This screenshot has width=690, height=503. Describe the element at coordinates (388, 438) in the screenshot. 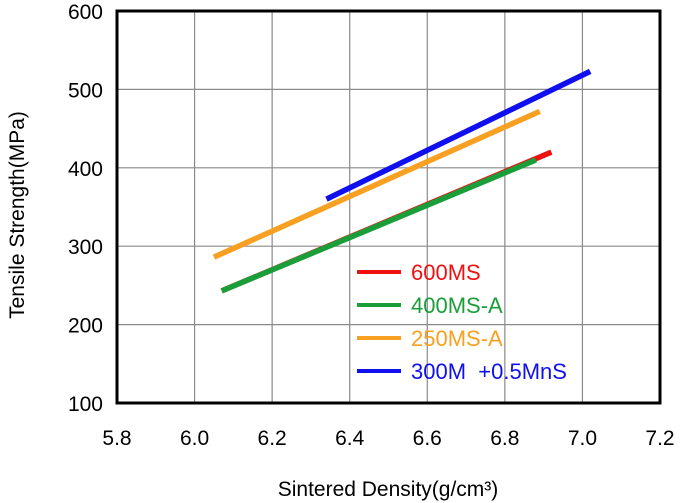

I see `x-tick-labels: 5.8 6.0 6.2 6.4 6.6 6.8 7.0 7.2` at that location.